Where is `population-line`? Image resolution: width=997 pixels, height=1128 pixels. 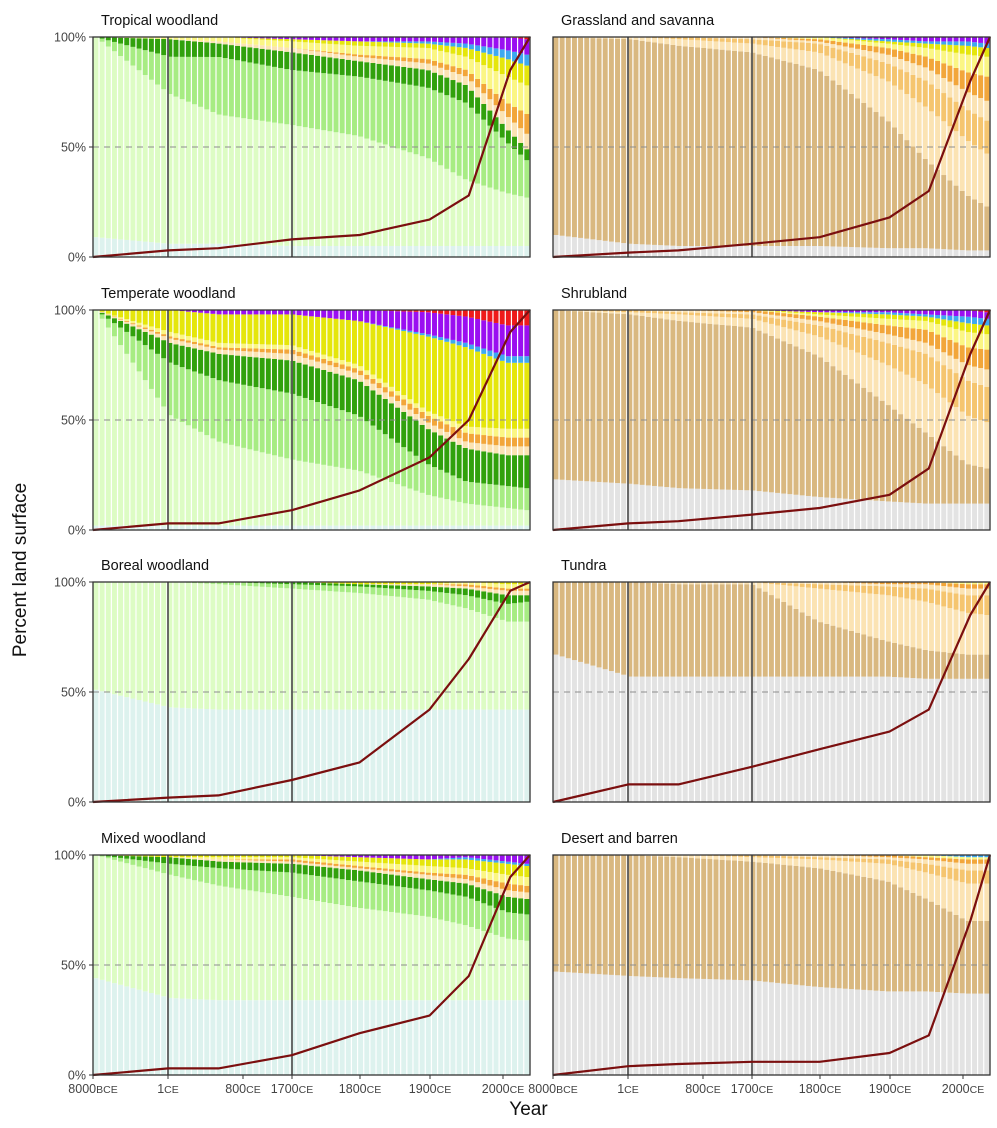 population-line is located at coordinates (311, 147).